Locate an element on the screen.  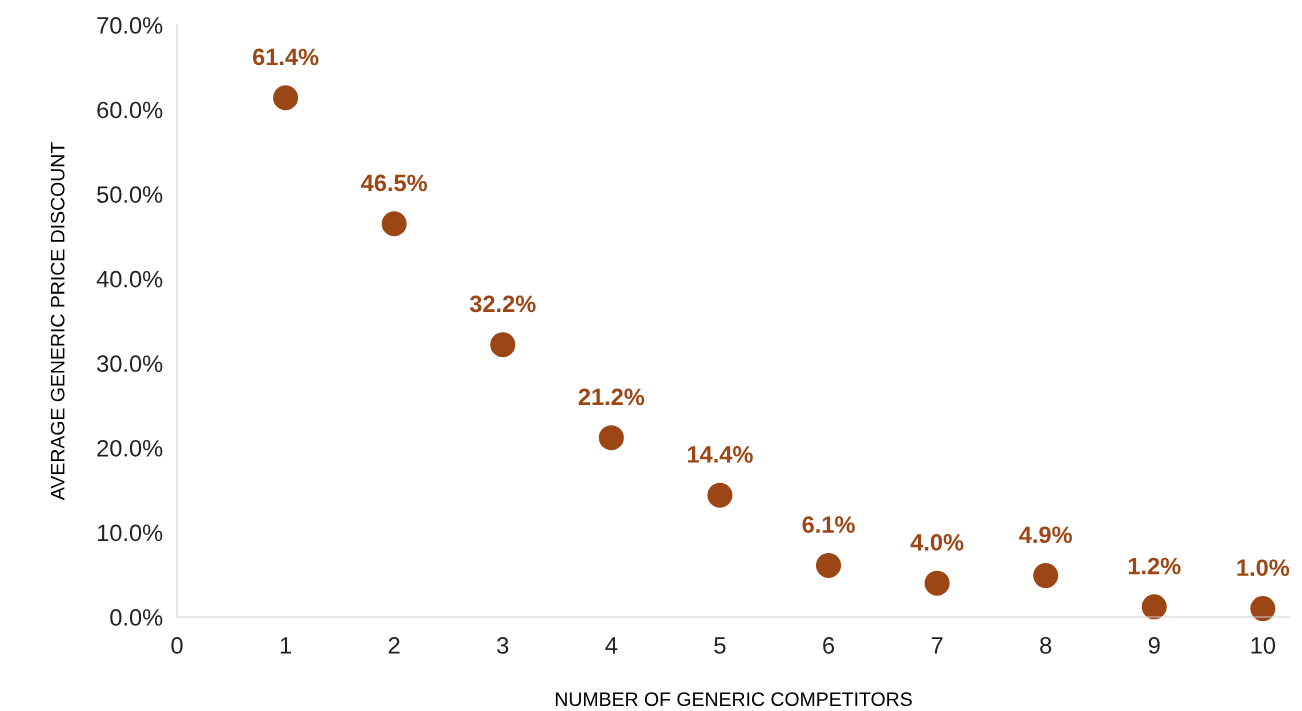
data-label: 1.2% is located at coordinates (1154, 566).